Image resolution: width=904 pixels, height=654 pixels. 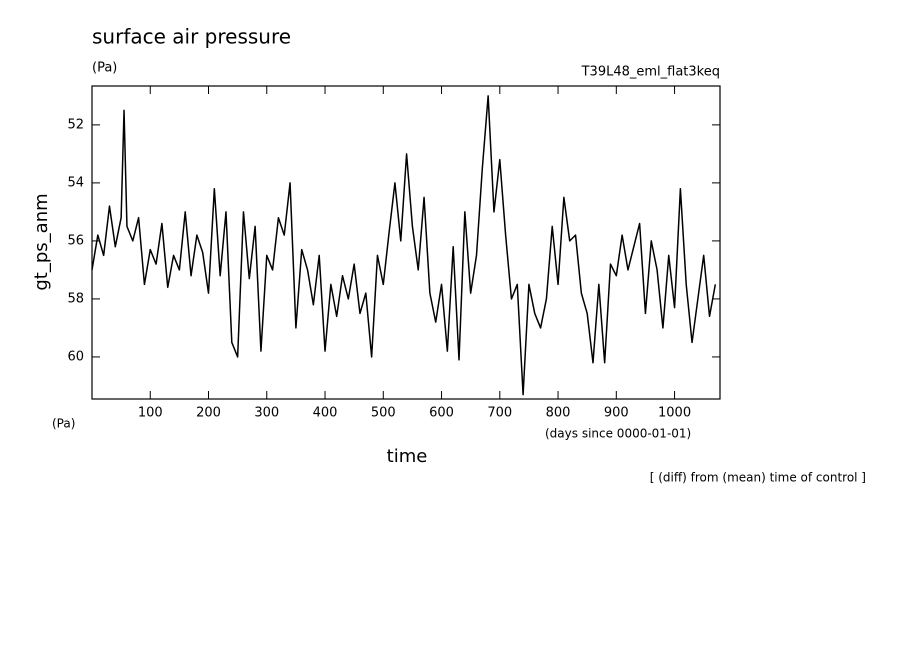 What do you see at coordinates (41, 241) in the screenshot?
I see `y-axis-label: gt_ps_anm` at bounding box center [41, 241].